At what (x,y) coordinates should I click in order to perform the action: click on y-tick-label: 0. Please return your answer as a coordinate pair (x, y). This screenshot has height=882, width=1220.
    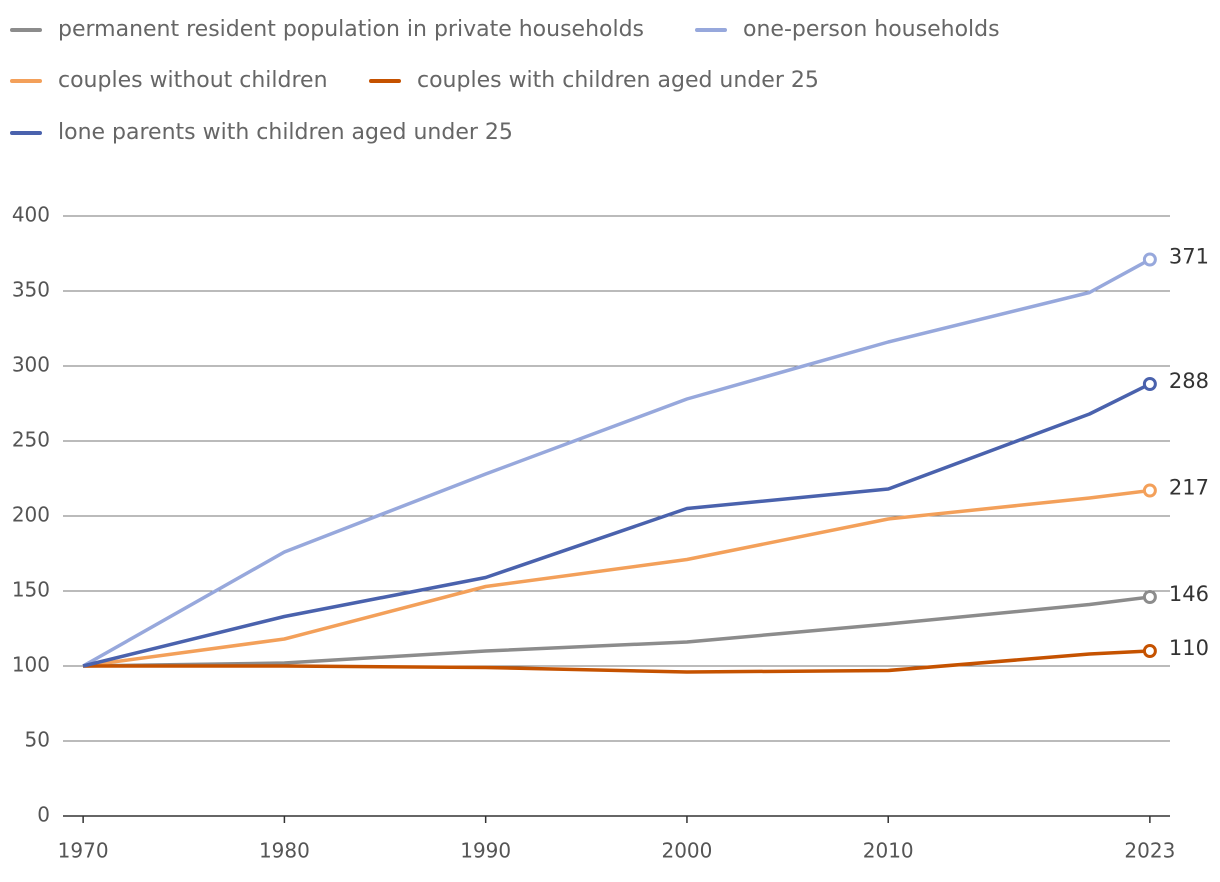
    Looking at the image, I should click on (43, 815).